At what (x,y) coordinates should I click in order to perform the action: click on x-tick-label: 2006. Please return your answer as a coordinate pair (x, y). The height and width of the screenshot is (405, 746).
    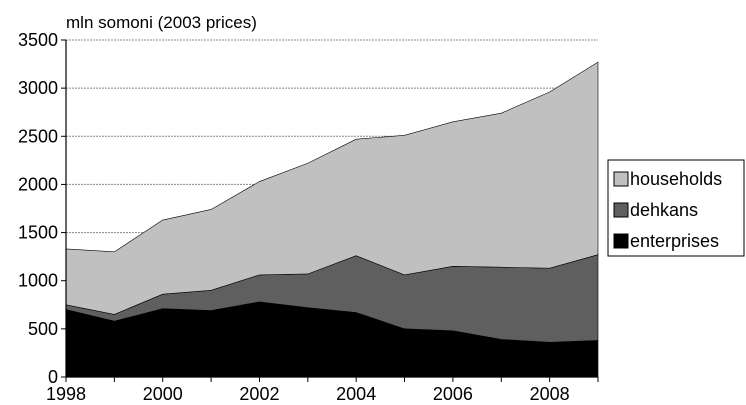
    Looking at the image, I should click on (453, 394).